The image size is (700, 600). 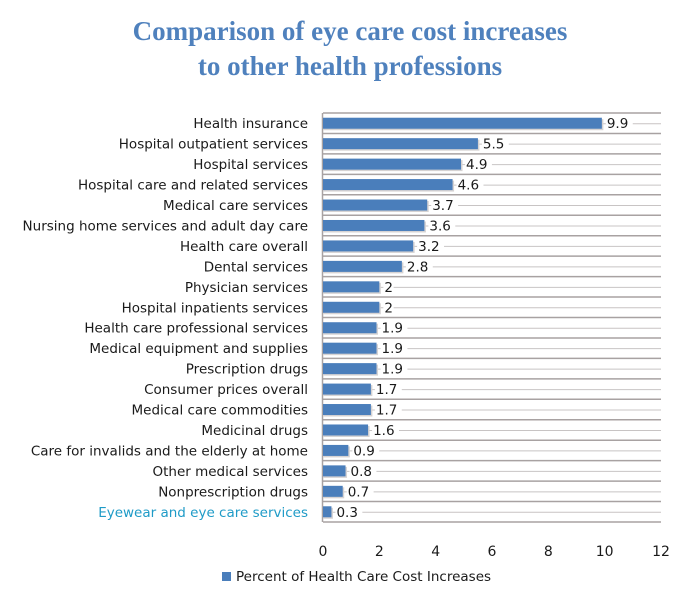 I want to click on chart-title-line-1: Comparison of eye care cost increases, so click(x=350, y=31).